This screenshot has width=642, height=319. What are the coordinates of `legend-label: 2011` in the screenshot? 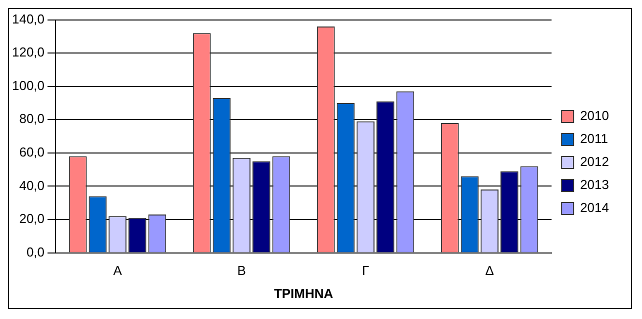 It's located at (594, 138).